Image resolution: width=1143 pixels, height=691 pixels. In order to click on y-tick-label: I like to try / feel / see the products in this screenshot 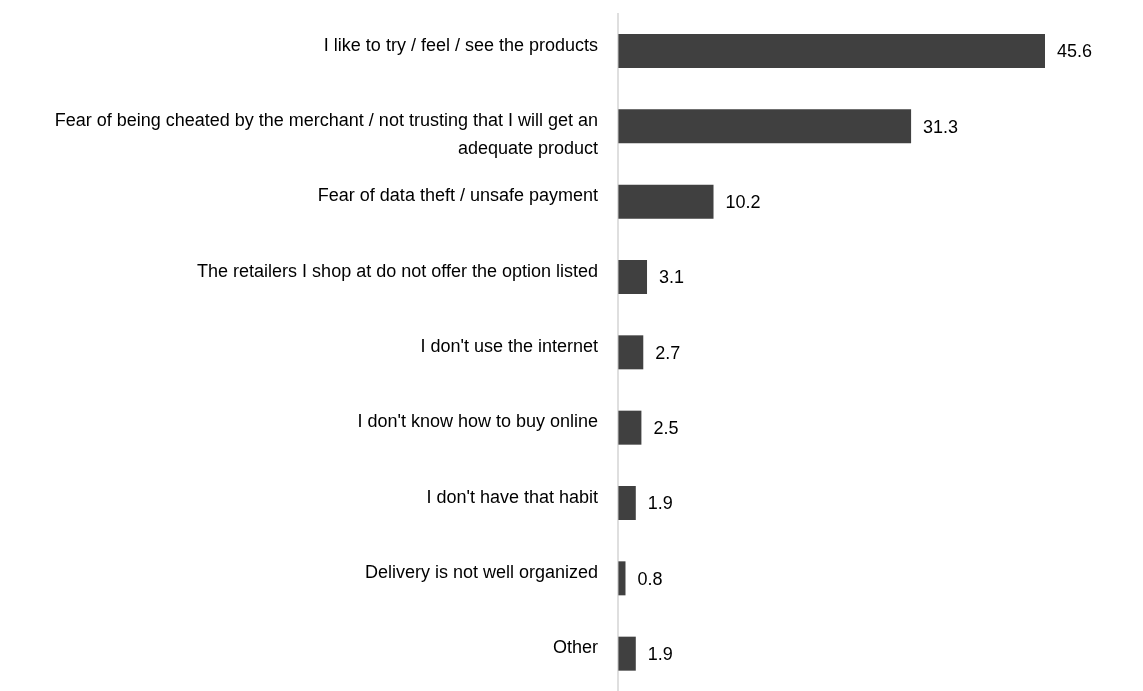, I will do `click(460, 44)`.